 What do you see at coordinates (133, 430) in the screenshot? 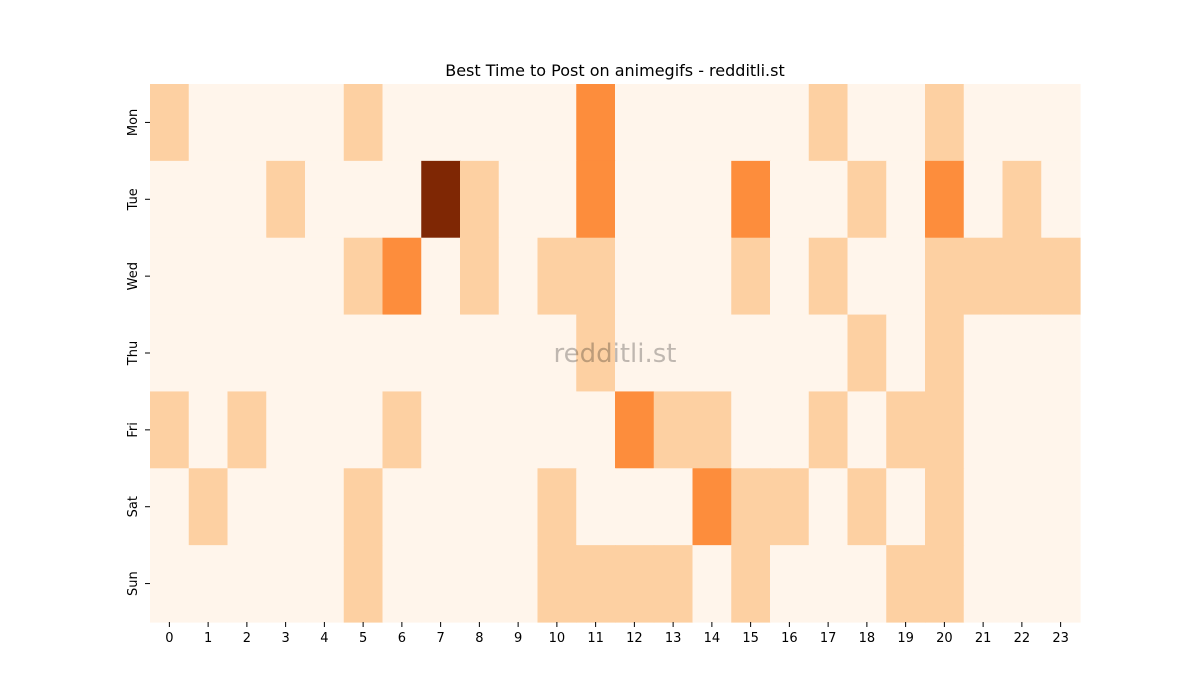
I see `y-tick-label: Fri` at bounding box center [133, 430].